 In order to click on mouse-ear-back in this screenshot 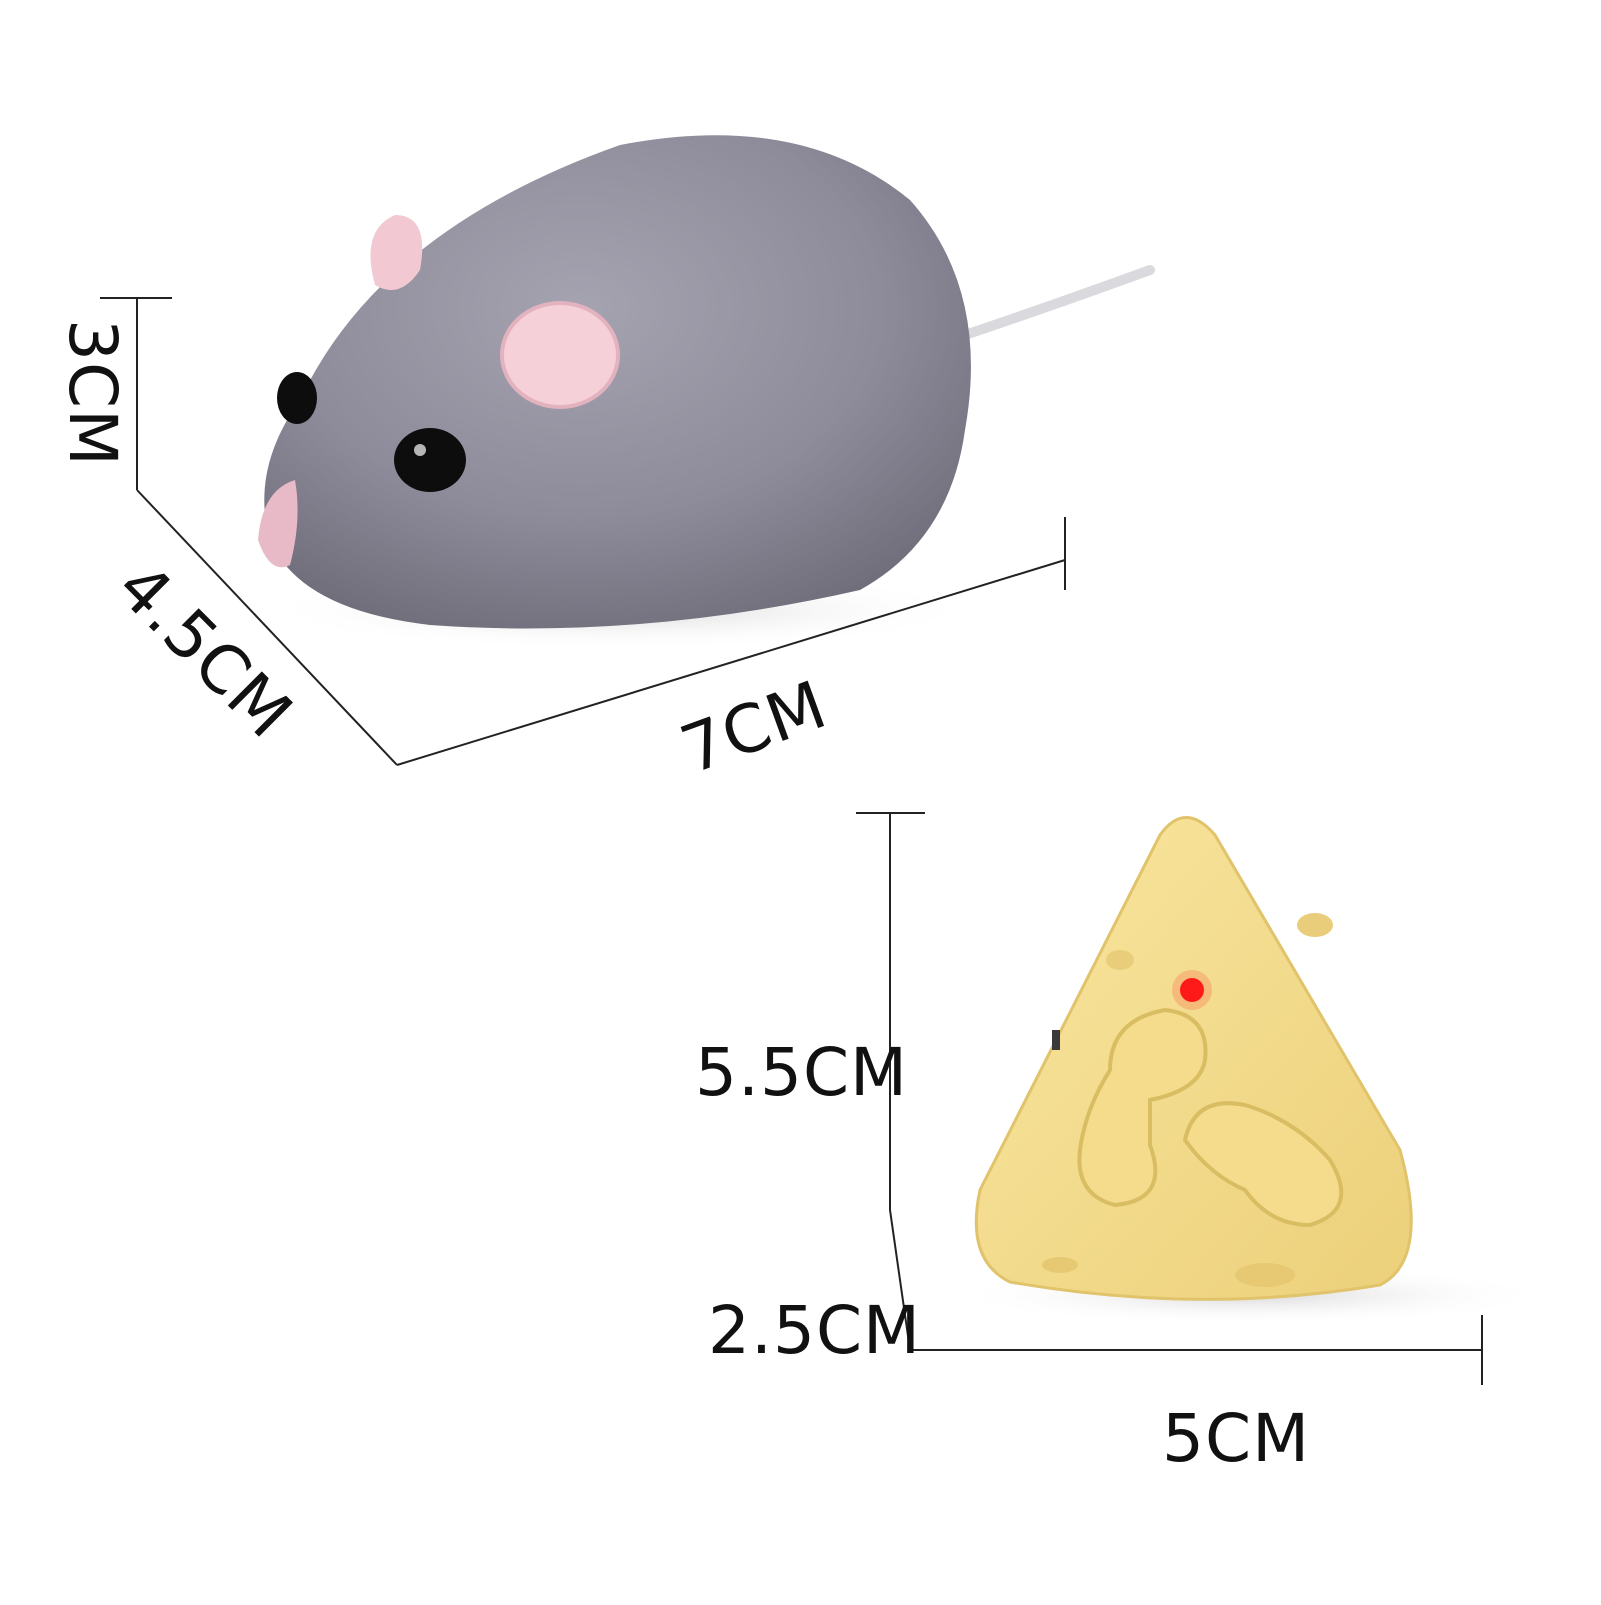, I will do `click(396, 252)`.